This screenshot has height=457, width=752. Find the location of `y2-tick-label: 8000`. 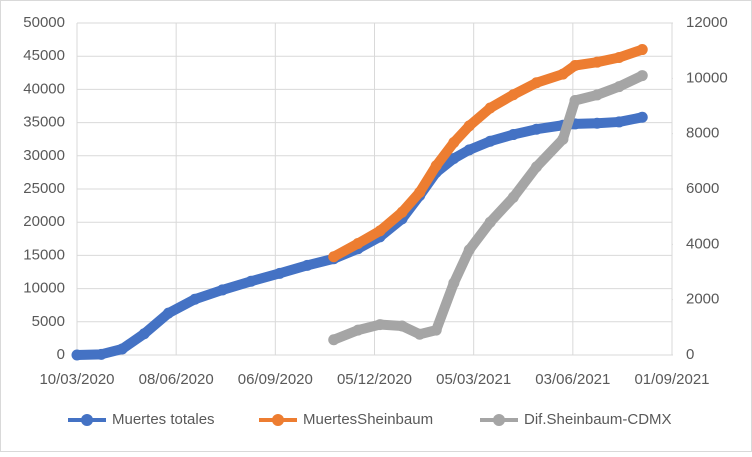

y2-tick-label: 8000 is located at coordinates (702, 133).